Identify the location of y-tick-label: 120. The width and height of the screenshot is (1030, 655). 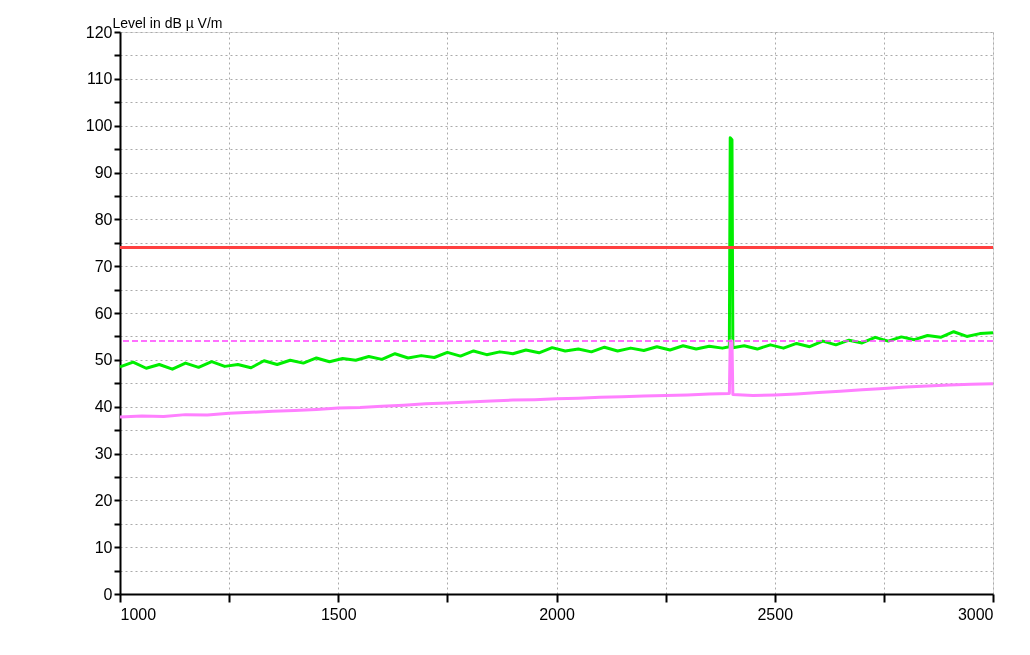
(99, 32).